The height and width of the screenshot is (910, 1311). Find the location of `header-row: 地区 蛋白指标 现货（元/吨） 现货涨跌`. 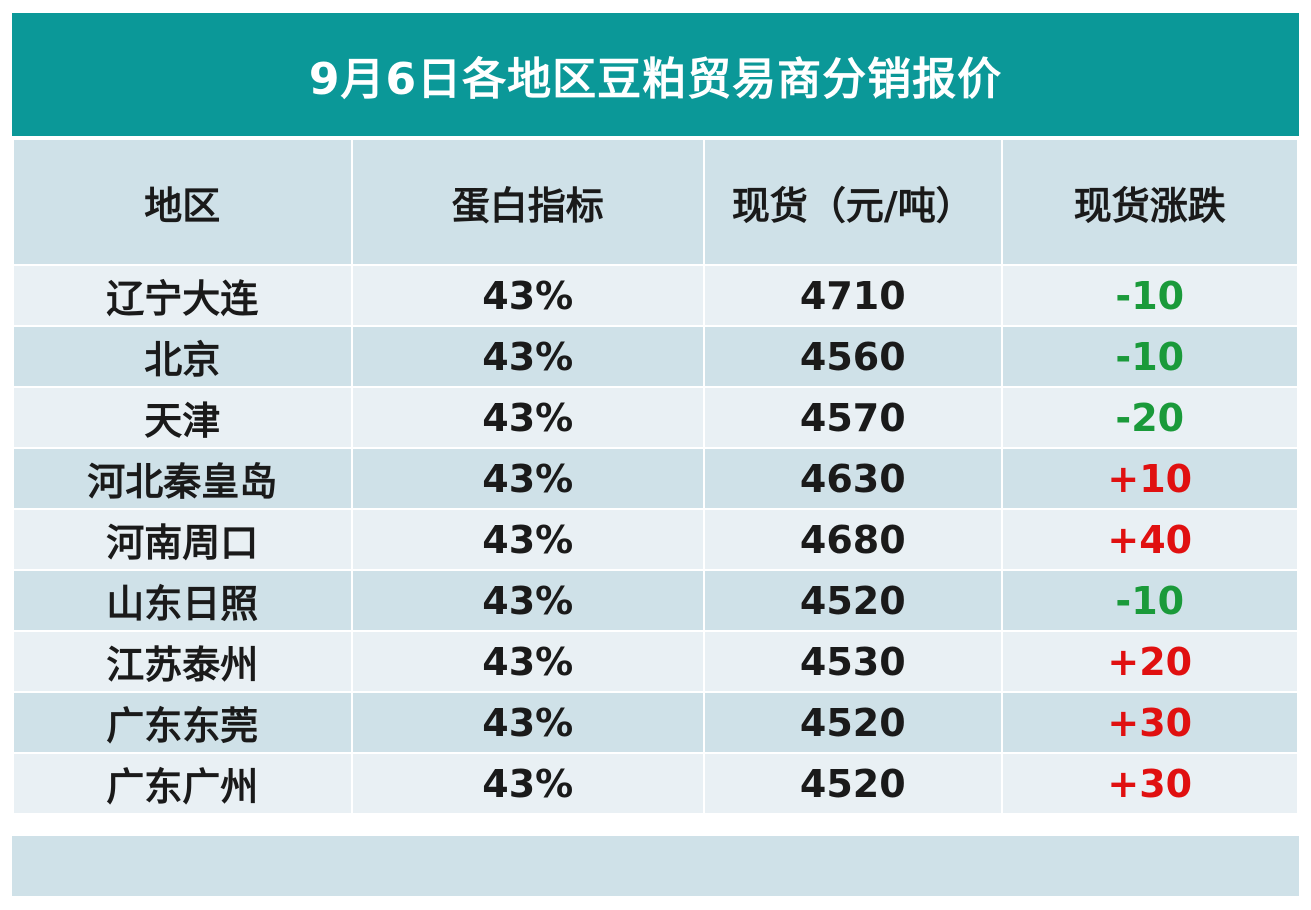

header-row: 地区 蛋白指标 现货（元/吨） 现货涨跌 is located at coordinates (656, 202).